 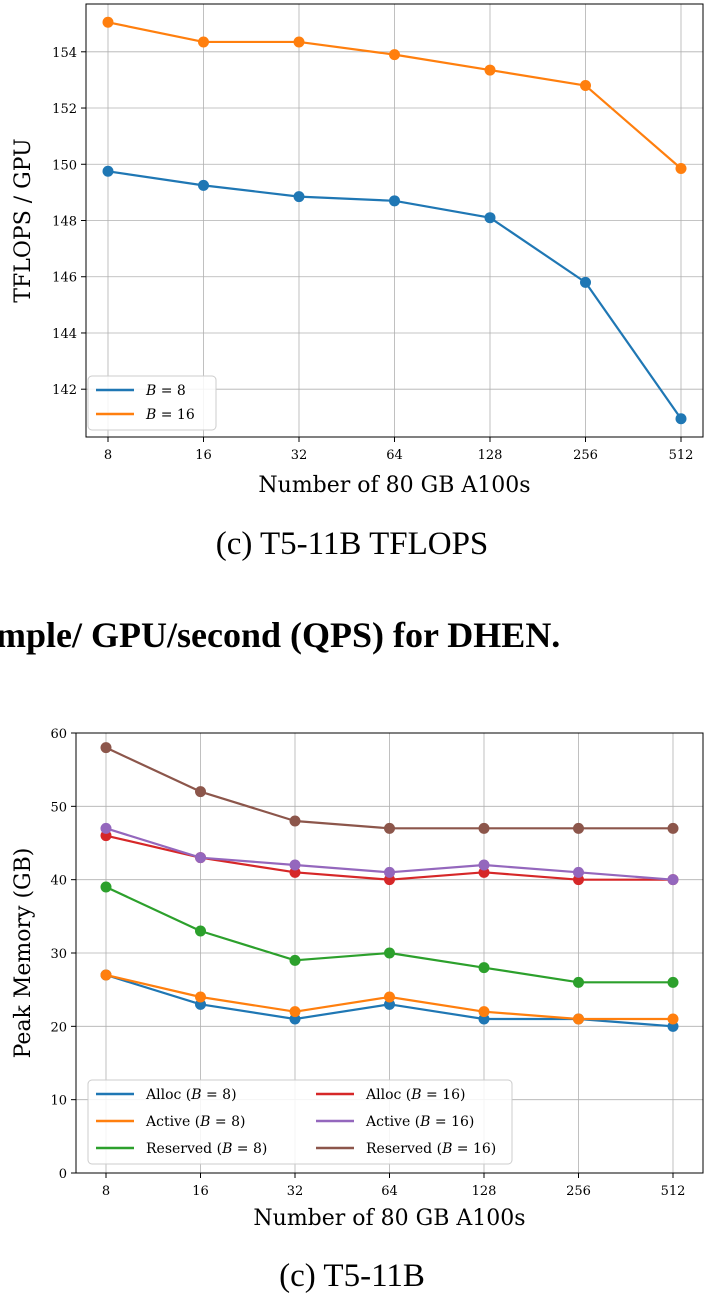 I want to click on y-tick-label: 148, so click(x=64, y=222).